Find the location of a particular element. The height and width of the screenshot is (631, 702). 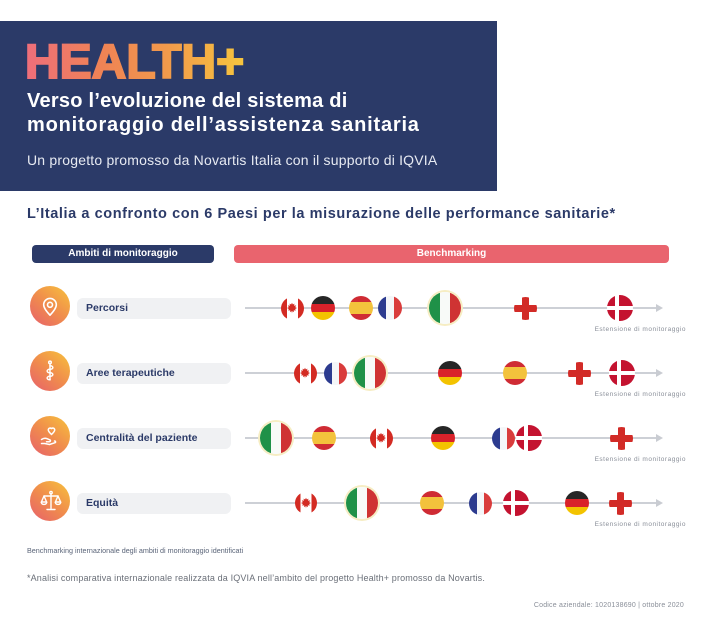

svg-text: HEALTH+ is located at coordinates (134, 62).